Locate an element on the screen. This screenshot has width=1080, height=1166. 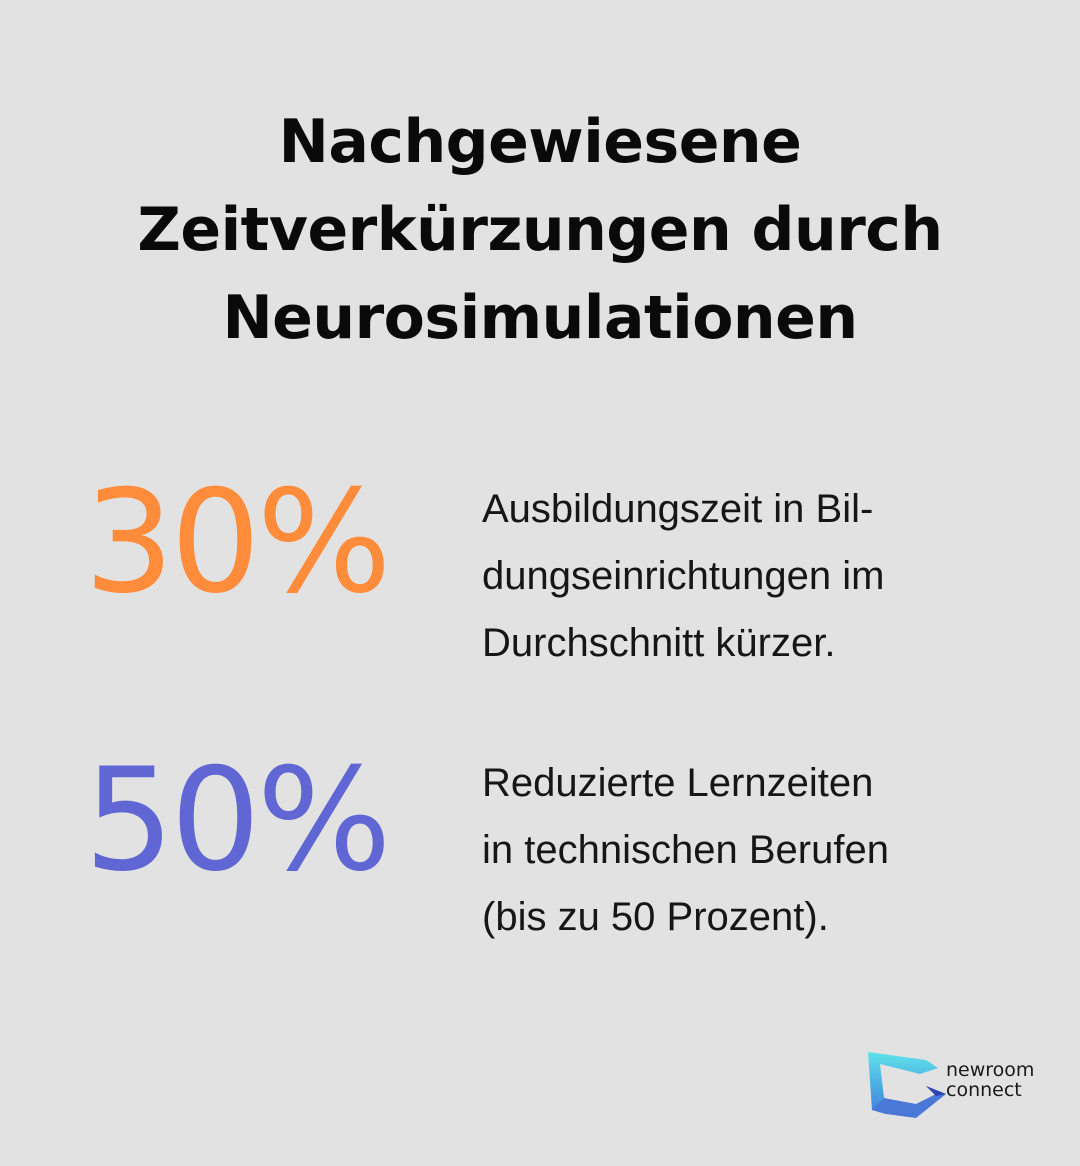
title-line-1: Nachgewiesene is located at coordinates (540, 142).